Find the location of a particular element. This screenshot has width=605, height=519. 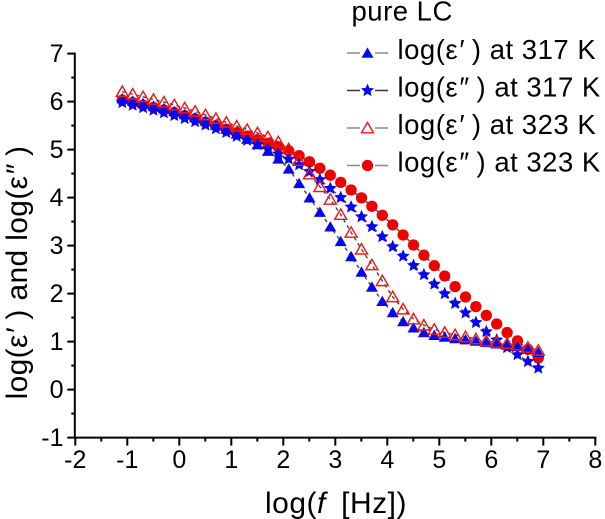

svg-text: -2 is located at coordinates (75, 460).